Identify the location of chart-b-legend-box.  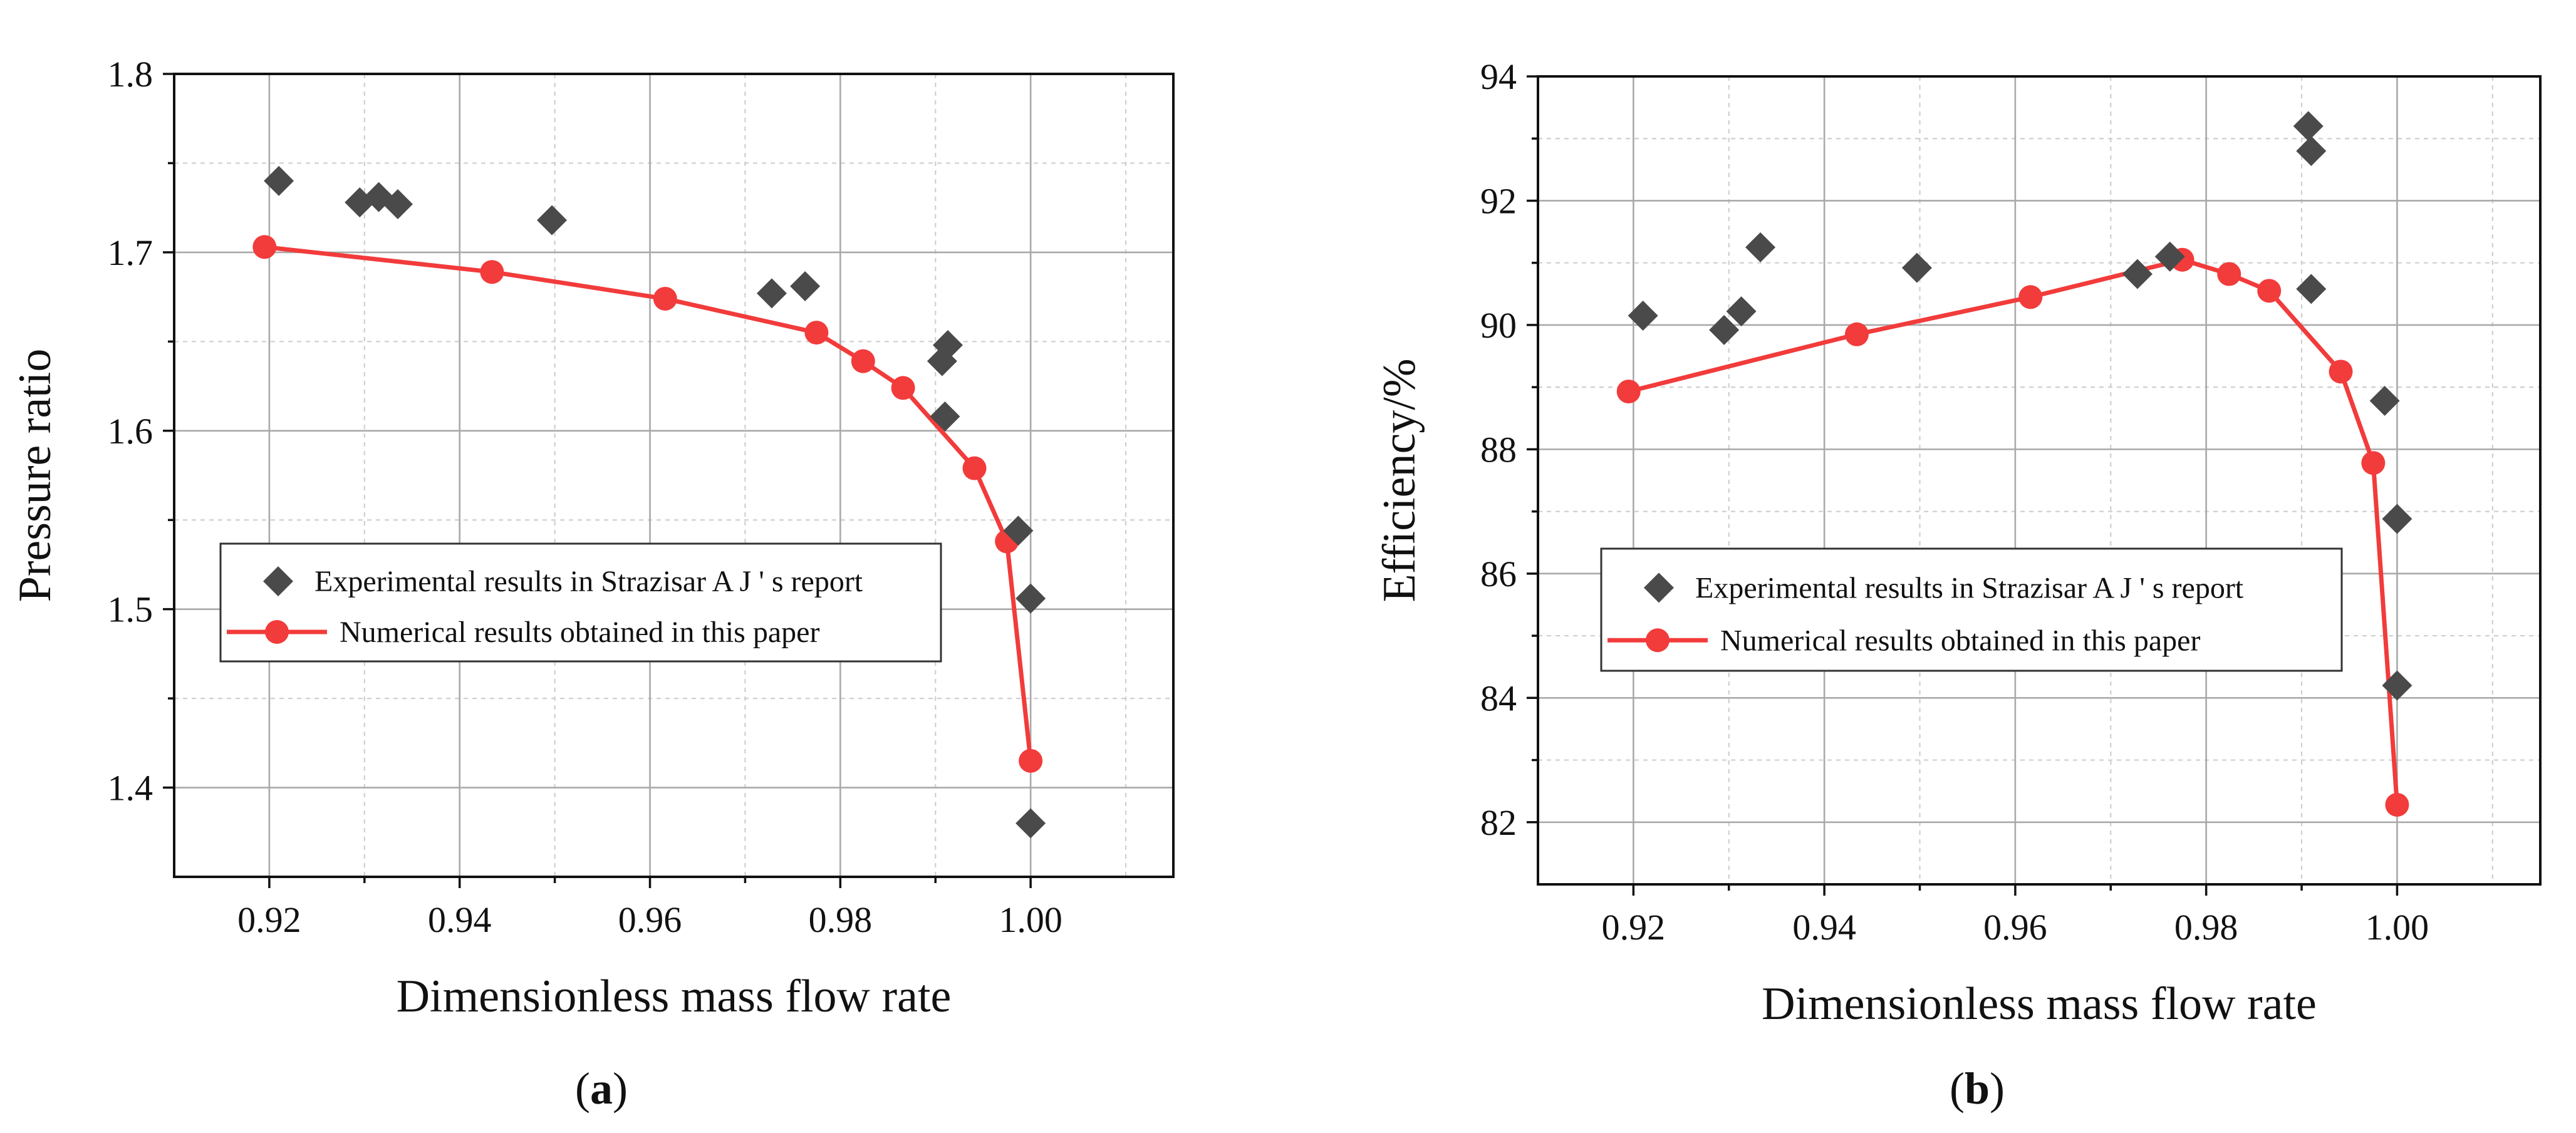
(1972, 610).